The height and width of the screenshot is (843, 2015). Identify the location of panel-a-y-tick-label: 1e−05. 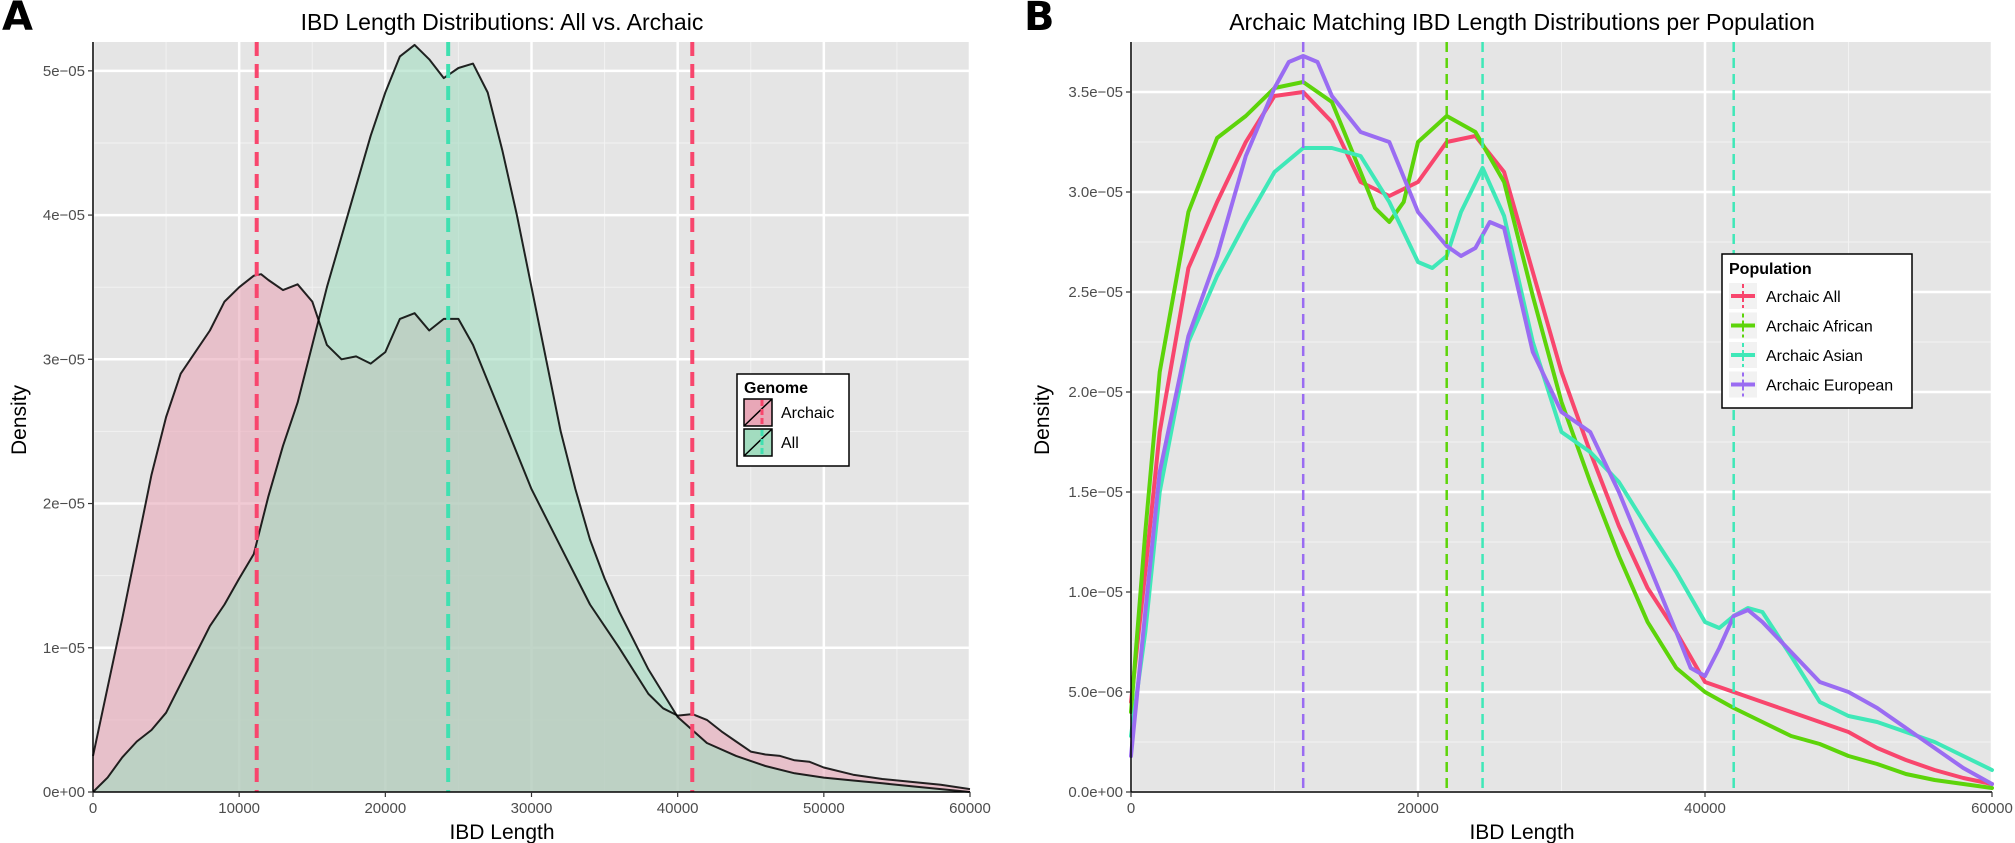
(64, 648).